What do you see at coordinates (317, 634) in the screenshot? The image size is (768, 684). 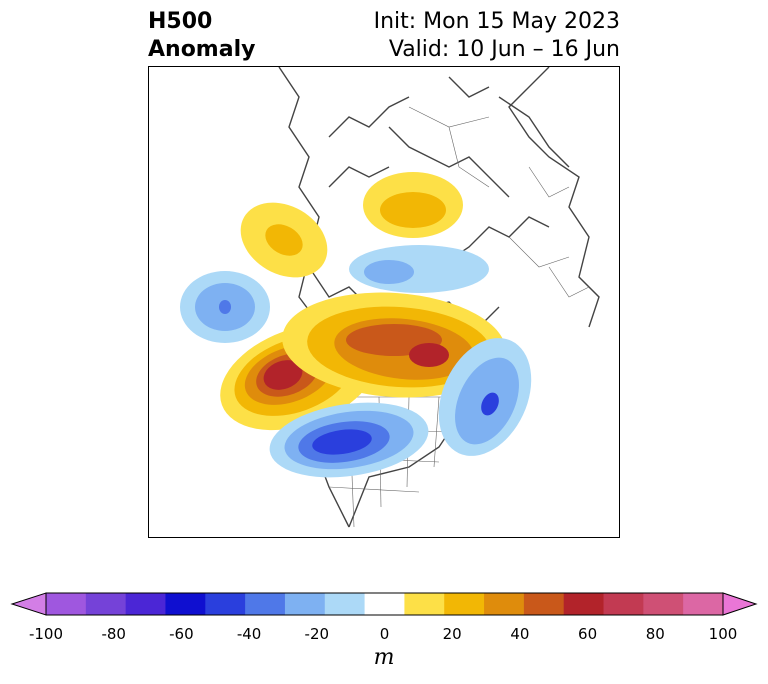 I see `colorbar-tick-label: -20` at bounding box center [317, 634].